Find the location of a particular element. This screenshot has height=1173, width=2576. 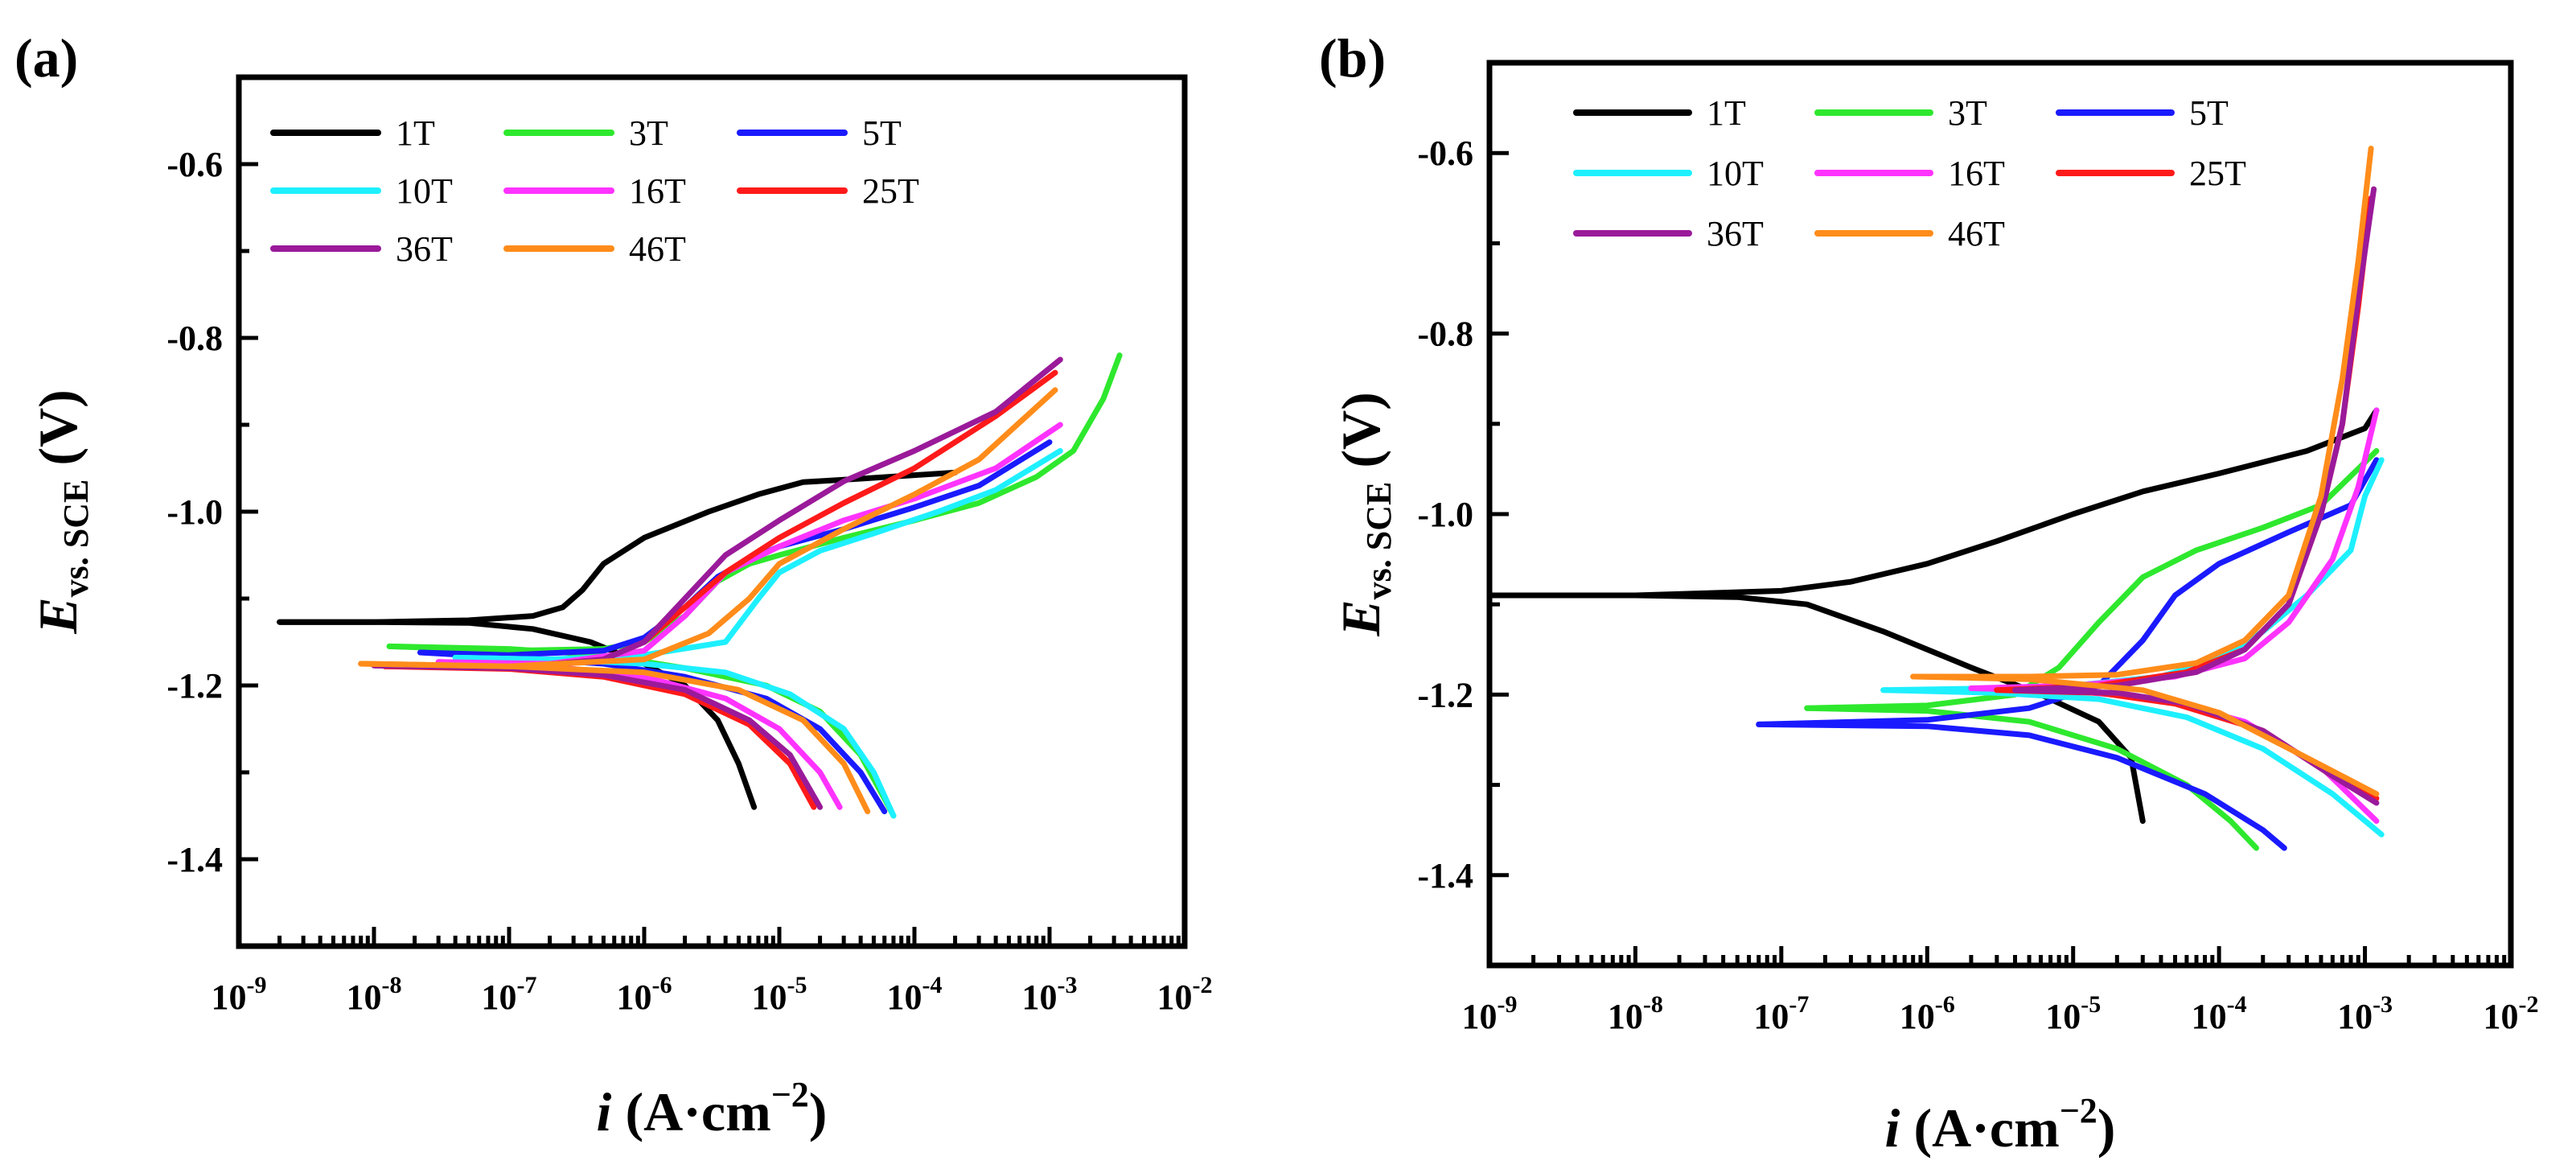

series-16t-anodic-line is located at coordinates (2174, 549).